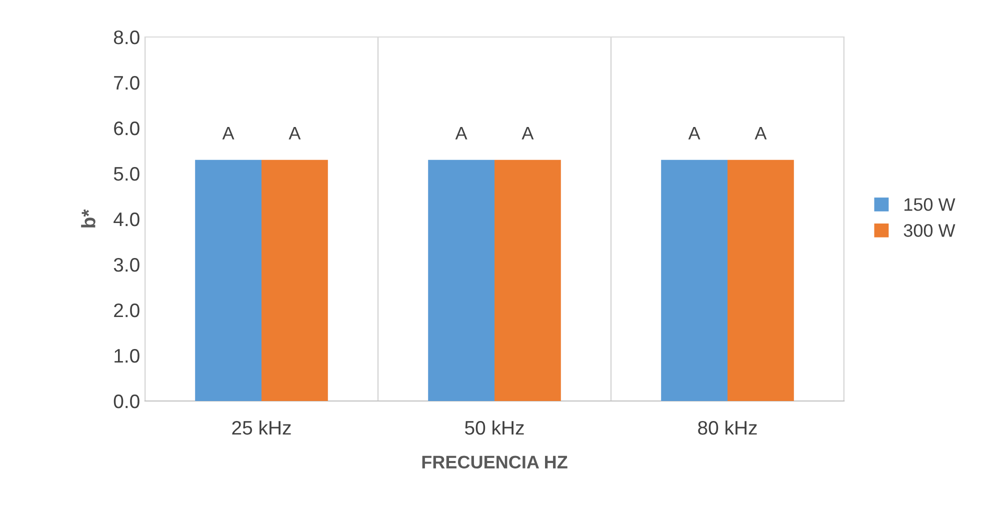  What do you see at coordinates (127, 355) in the screenshot?
I see `y-tick-label: 1.0` at bounding box center [127, 355].